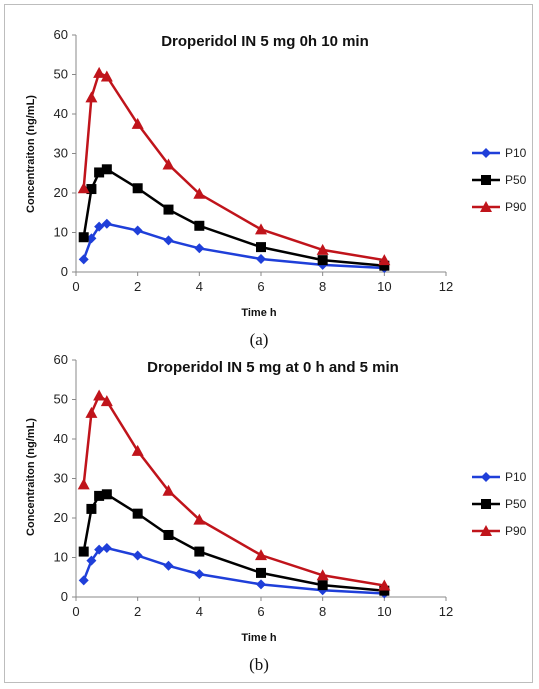 The width and height of the screenshot is (539, 689). I want to click on chart-title: Droperidol IN 5 mg at 0 h and 5 min, so click(273, 367).